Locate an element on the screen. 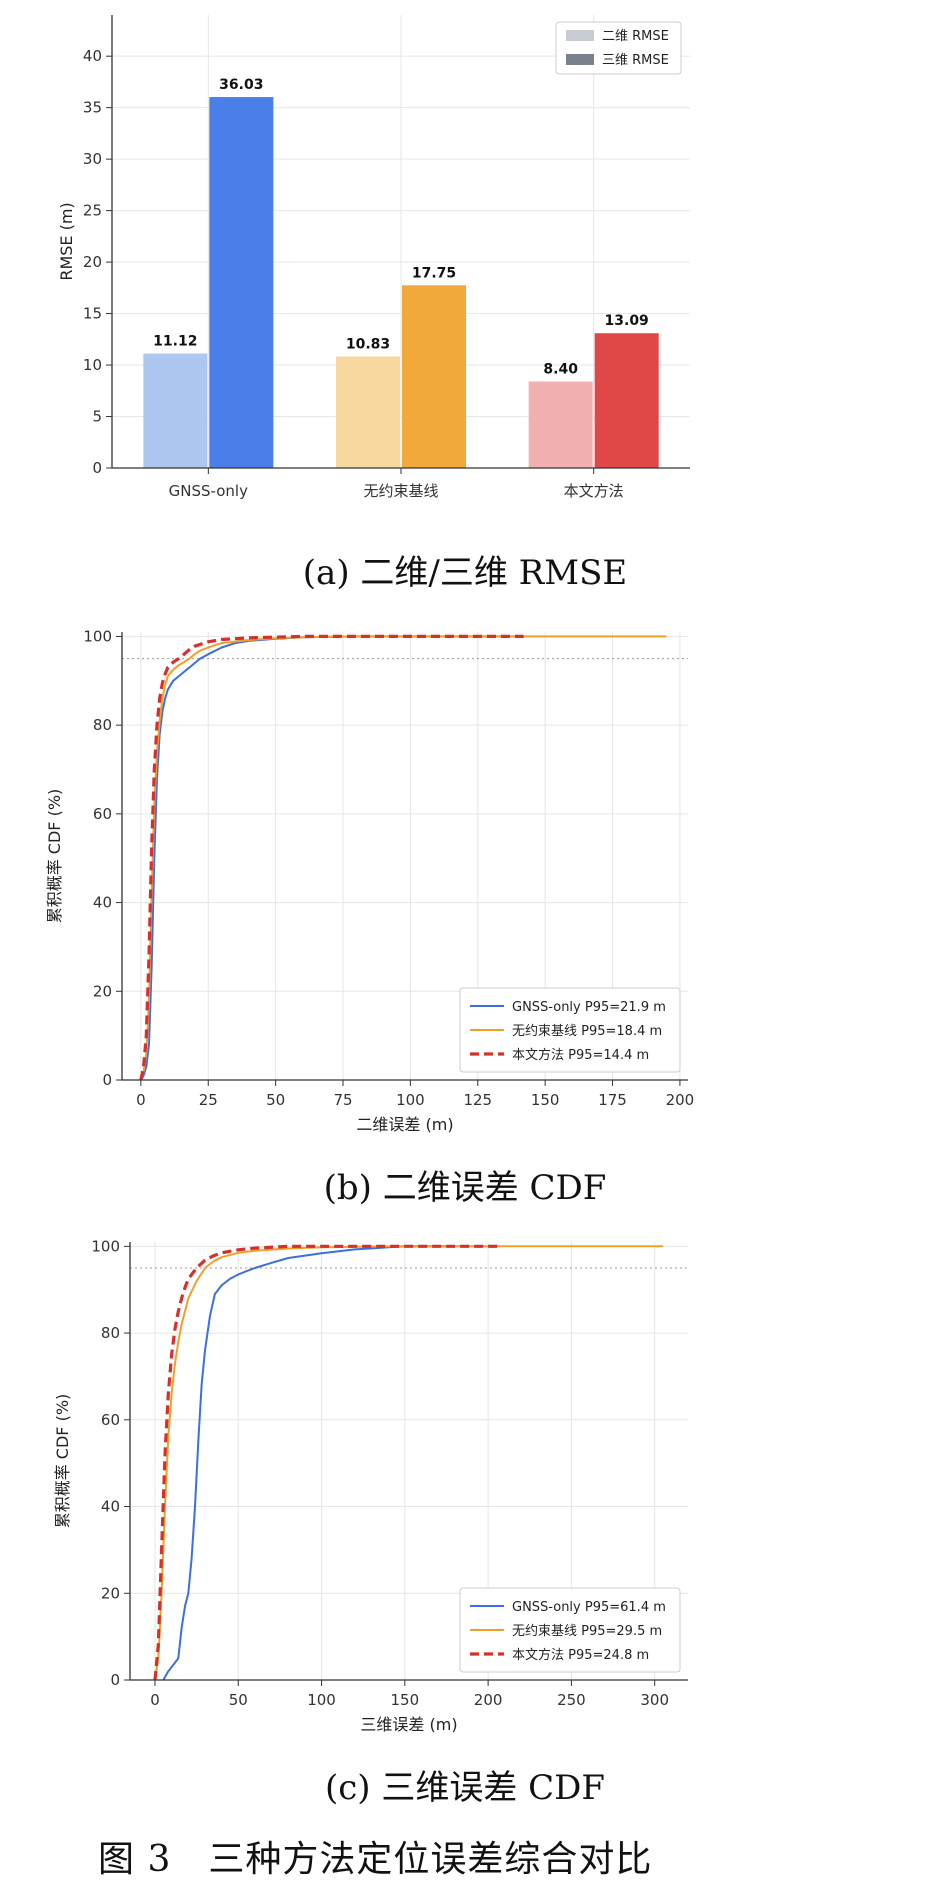  x-tick-label: 无约束基线 is located at coordinates (400, 491).